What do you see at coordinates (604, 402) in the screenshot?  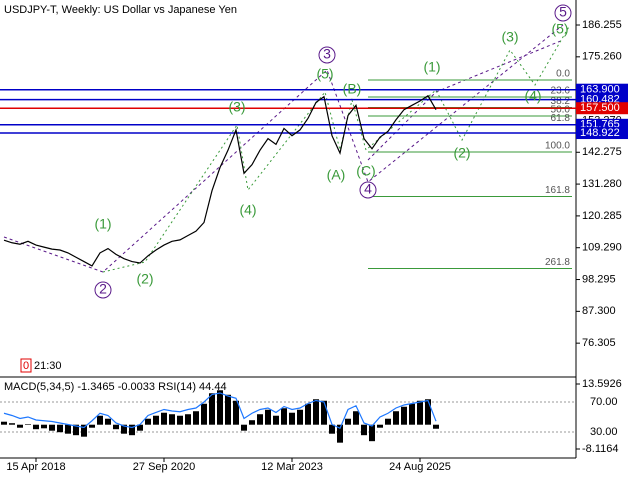 I see `y2-tick-label: 70.00` at bounding box center [604, 402].